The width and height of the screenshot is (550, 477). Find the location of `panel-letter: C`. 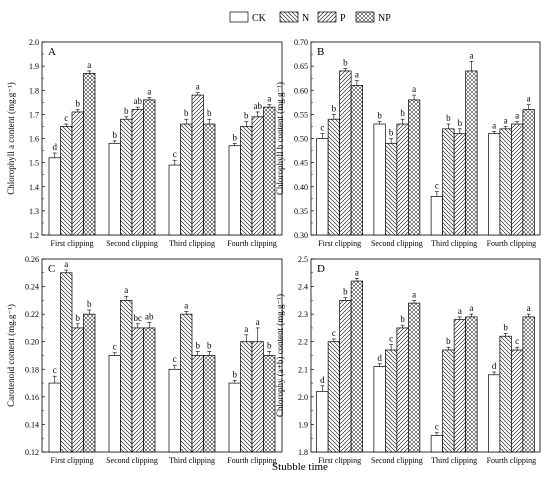

panel-letter: C is located at coordinates (51, 269).